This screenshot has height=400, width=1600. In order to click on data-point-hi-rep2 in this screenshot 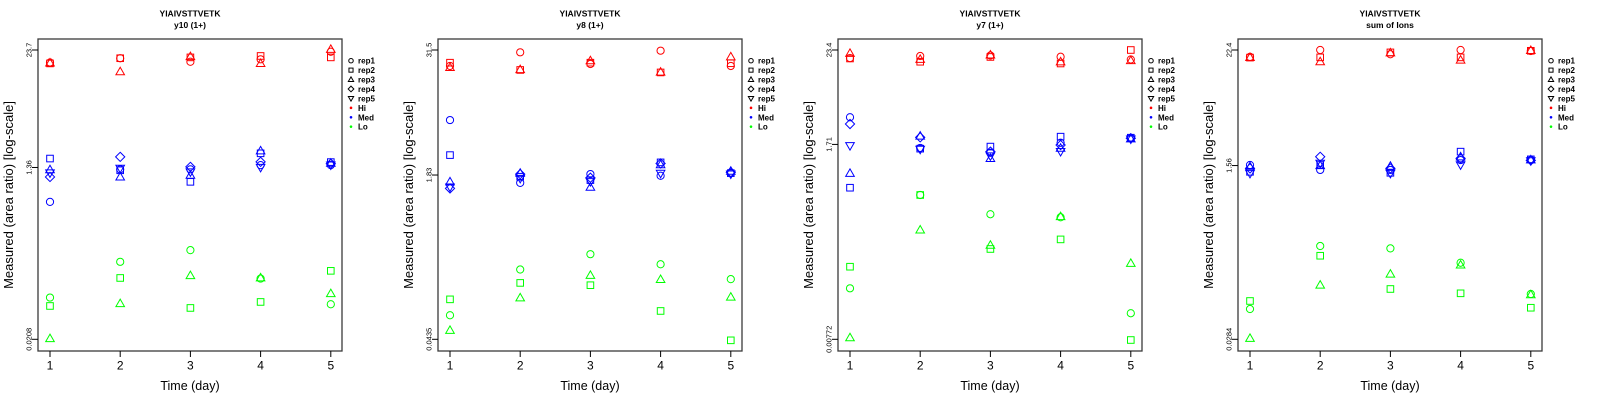, I will do `click(1460, 57)`.